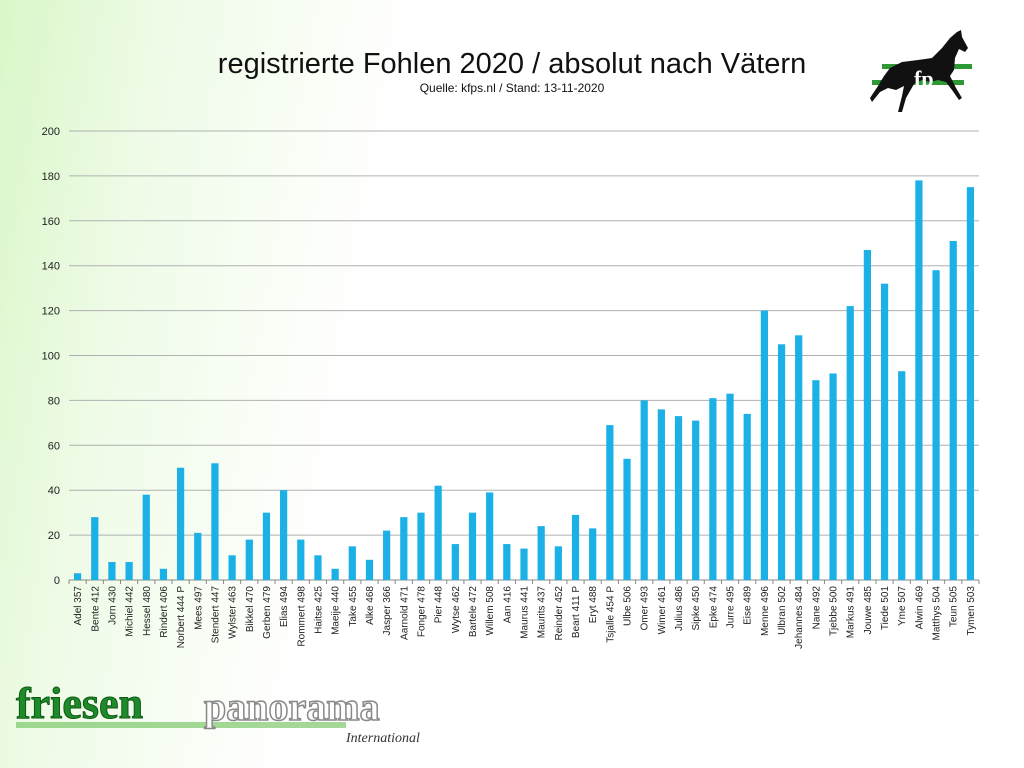  I want to click on x-tick-label: Tjebbe 500, so click(834, 611).